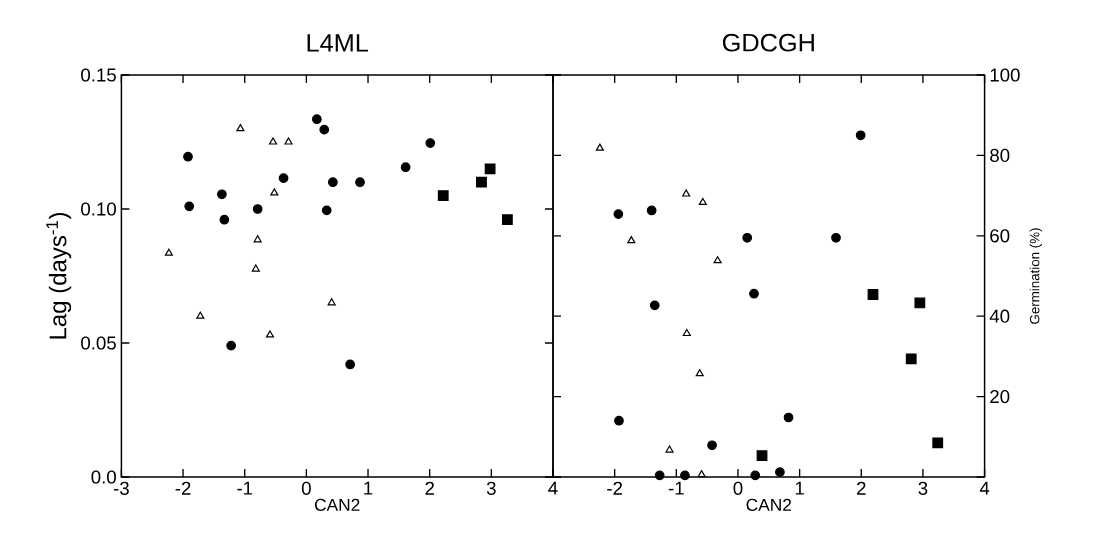 The image size is (1093, 547). Describe the element at coordinates (98, 209) in the screenshot. I see `y-tick-label: 0.10` at that location.